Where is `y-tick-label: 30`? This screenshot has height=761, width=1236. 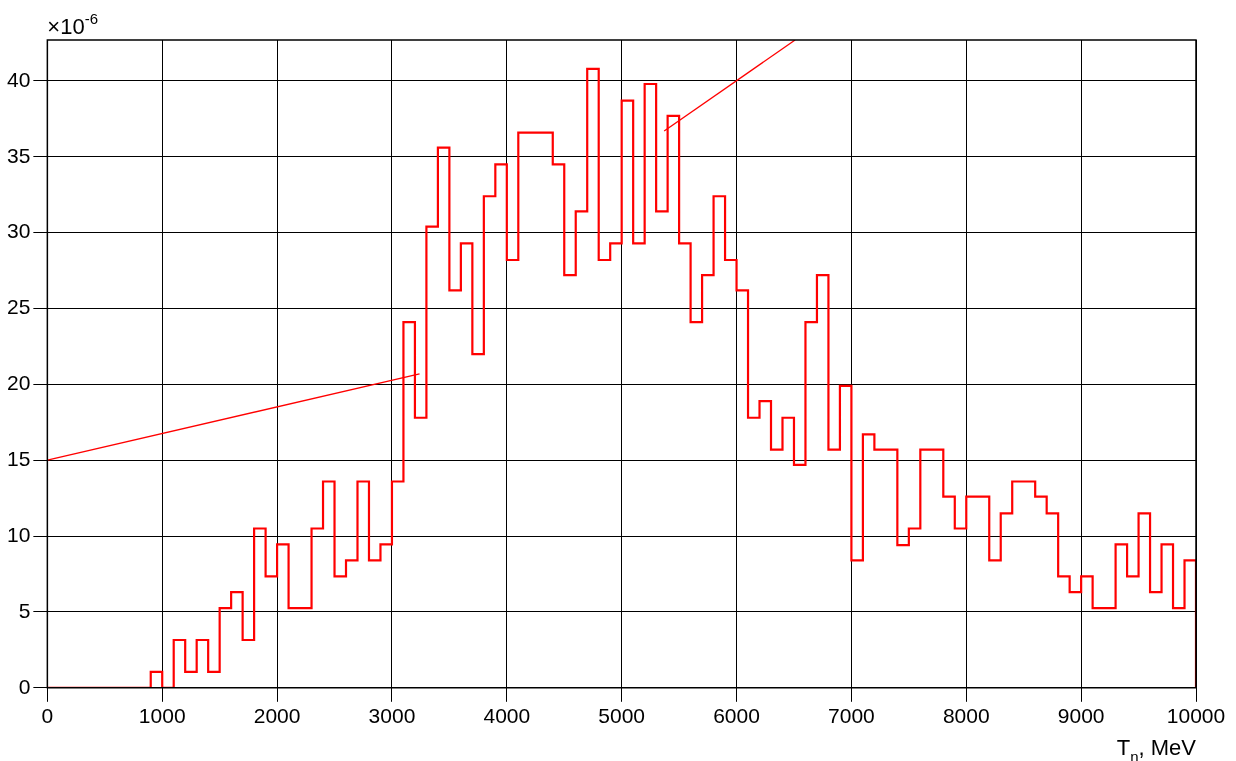
y-tick-label: 30 is located at coordinates (19, 231).